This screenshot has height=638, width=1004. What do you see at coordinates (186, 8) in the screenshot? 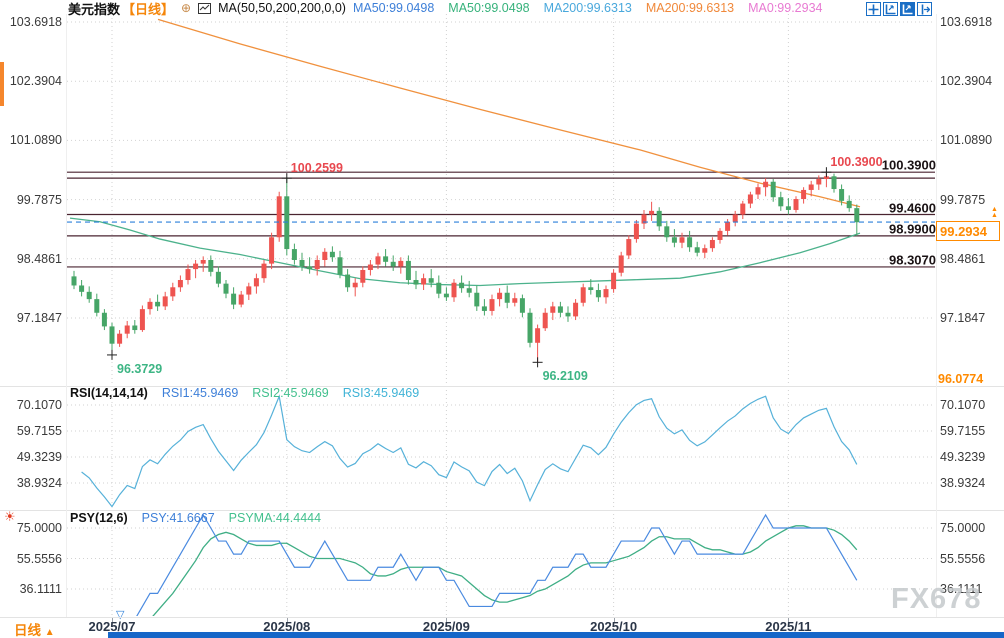
I see `add-indicator-icon: ⊕` at bounding box center [186, 8].